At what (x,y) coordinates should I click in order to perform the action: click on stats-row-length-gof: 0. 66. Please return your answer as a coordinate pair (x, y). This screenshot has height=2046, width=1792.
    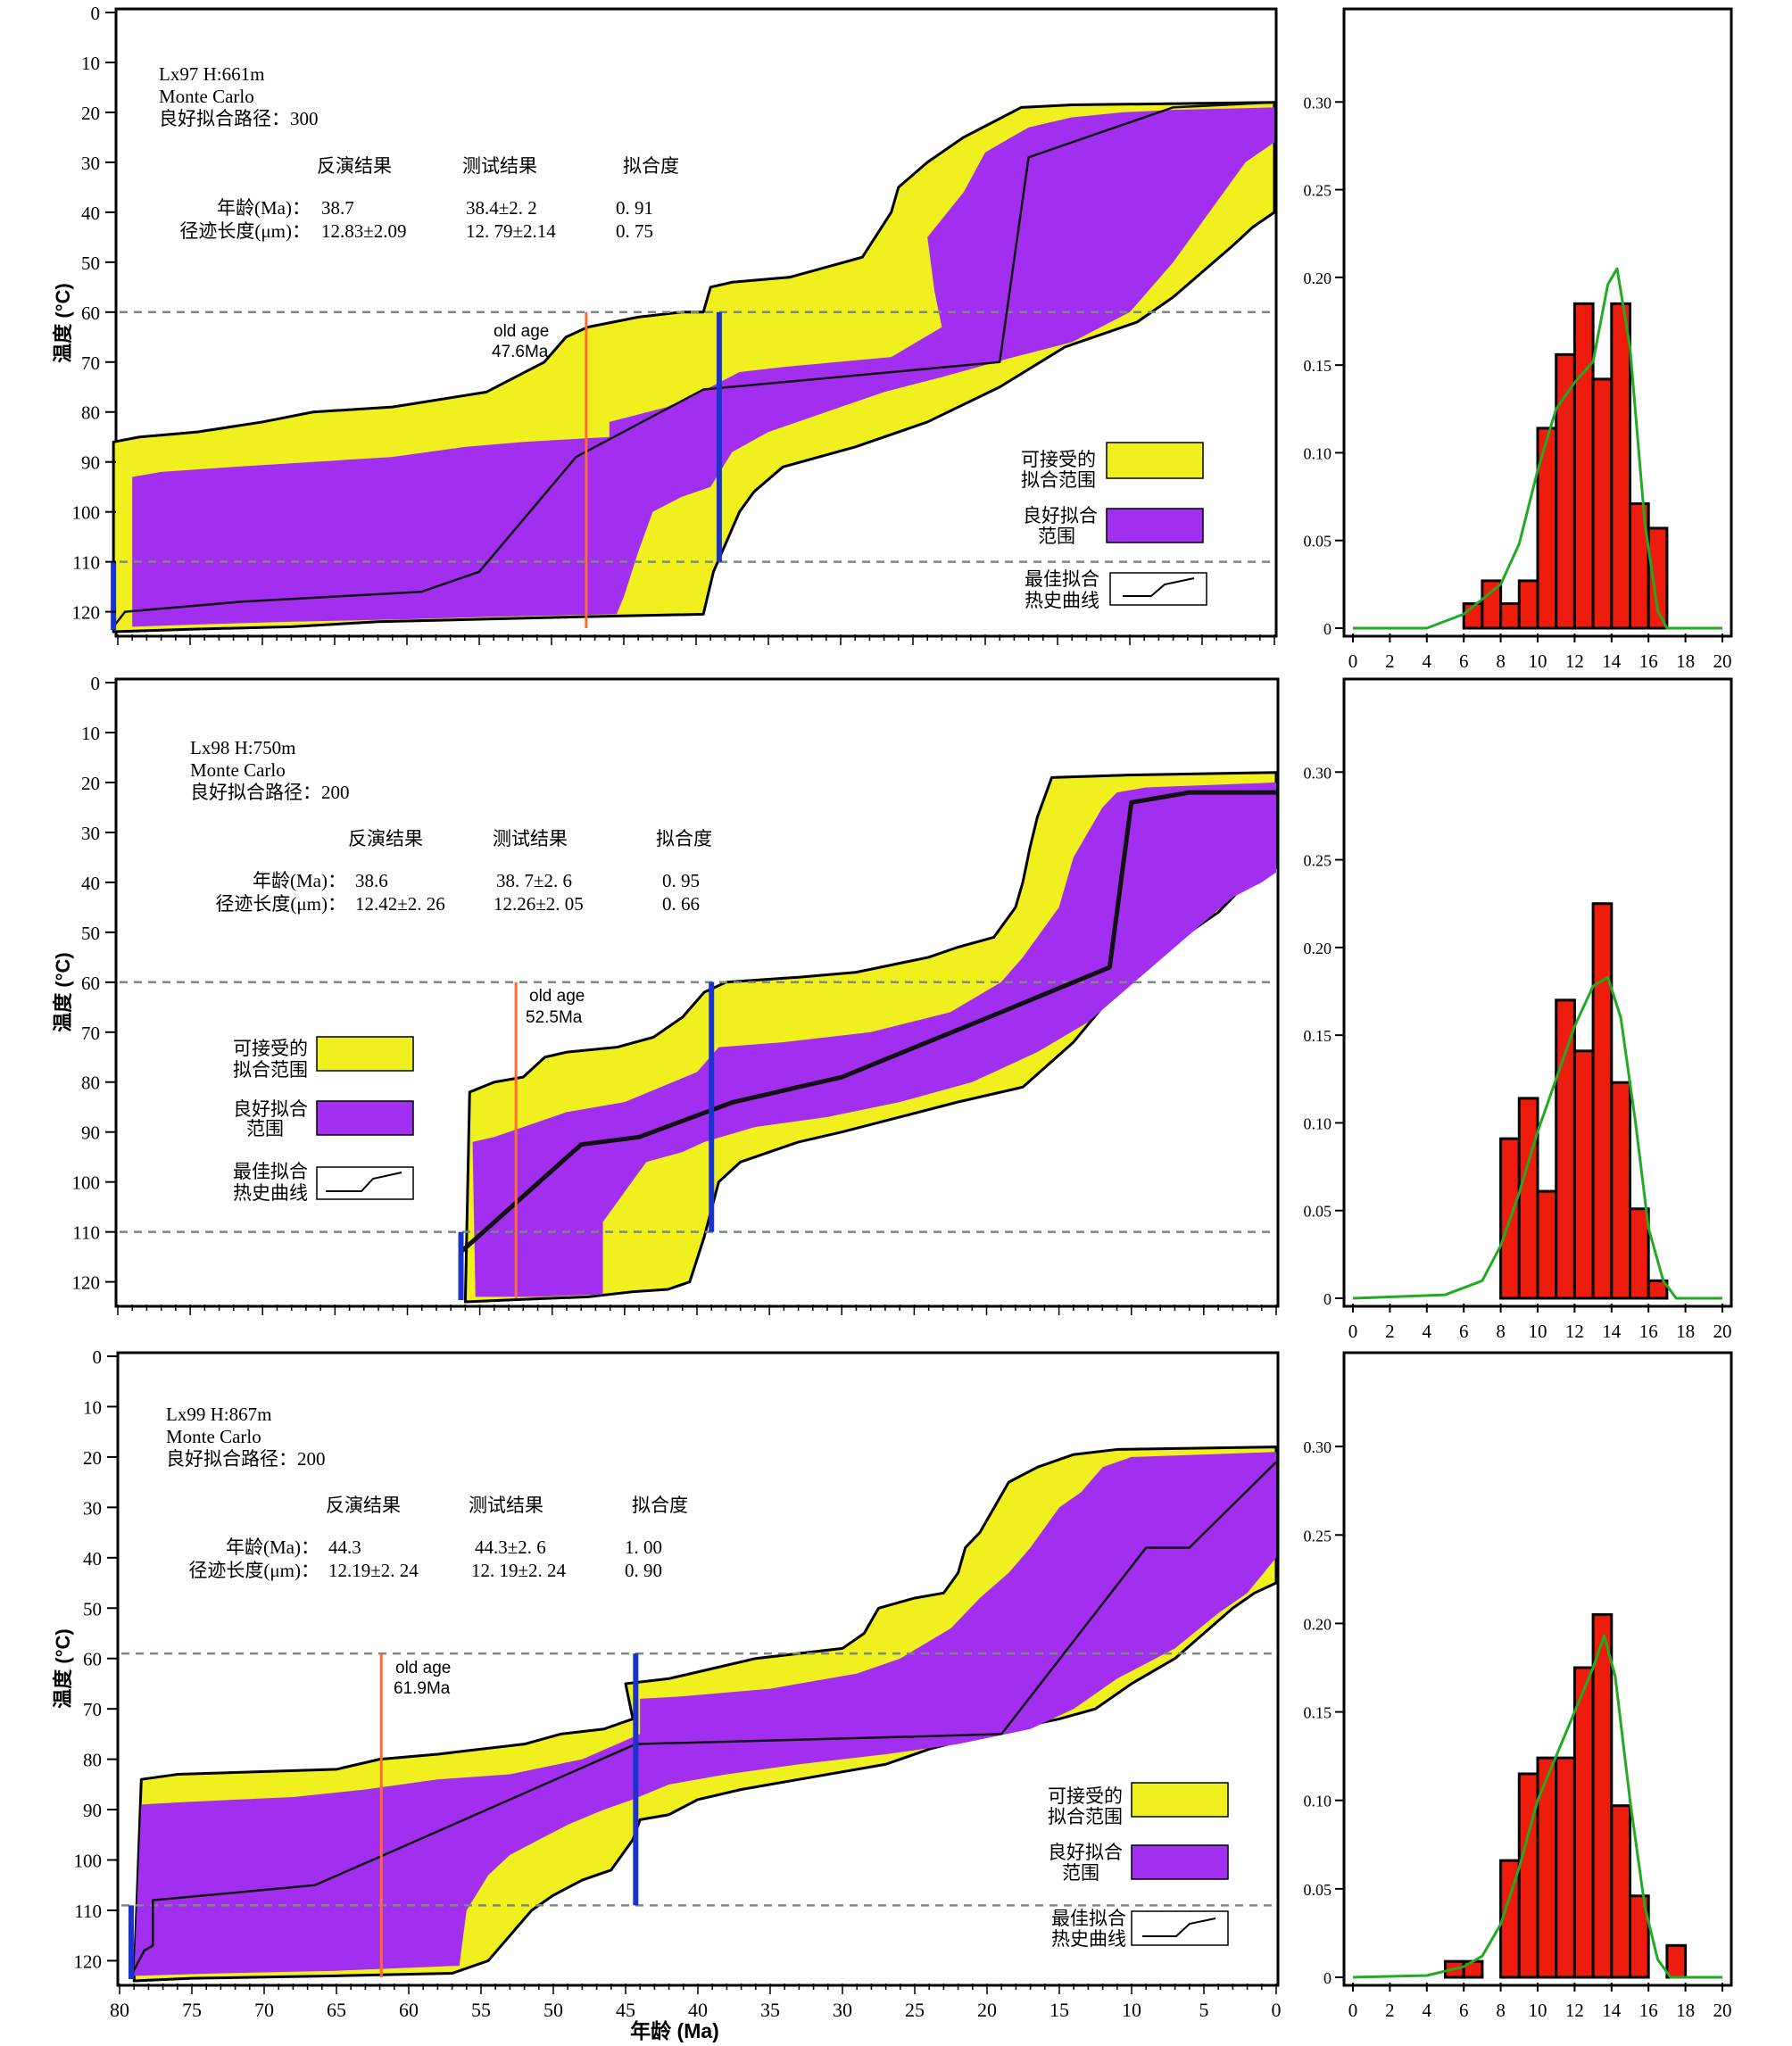
    Looking at the image, I should click on (681, 904).